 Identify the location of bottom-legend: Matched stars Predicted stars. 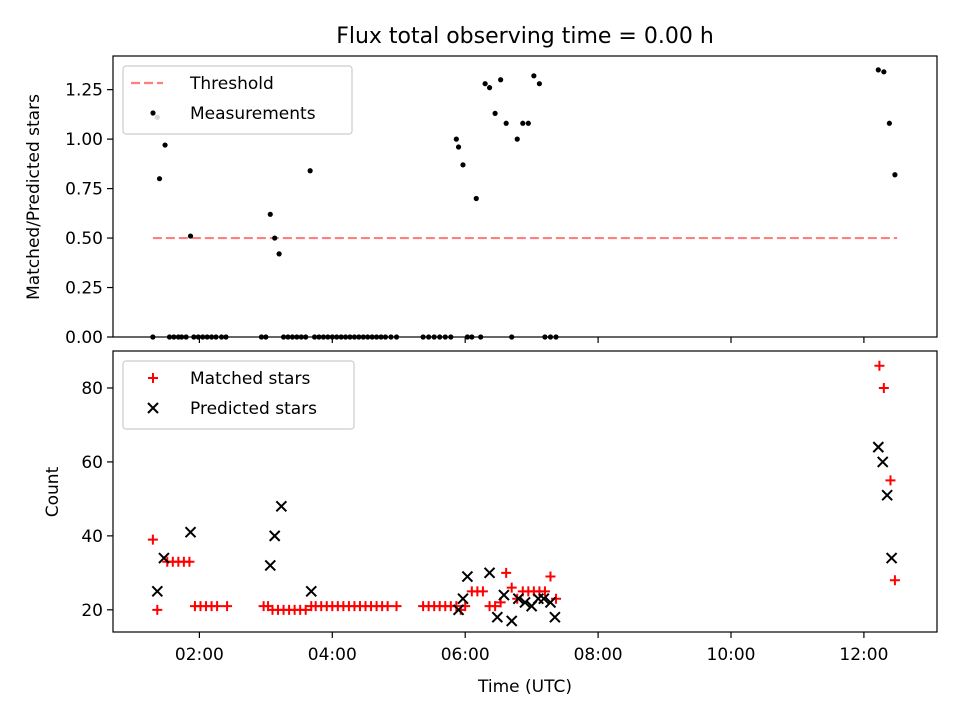
(238, 395).